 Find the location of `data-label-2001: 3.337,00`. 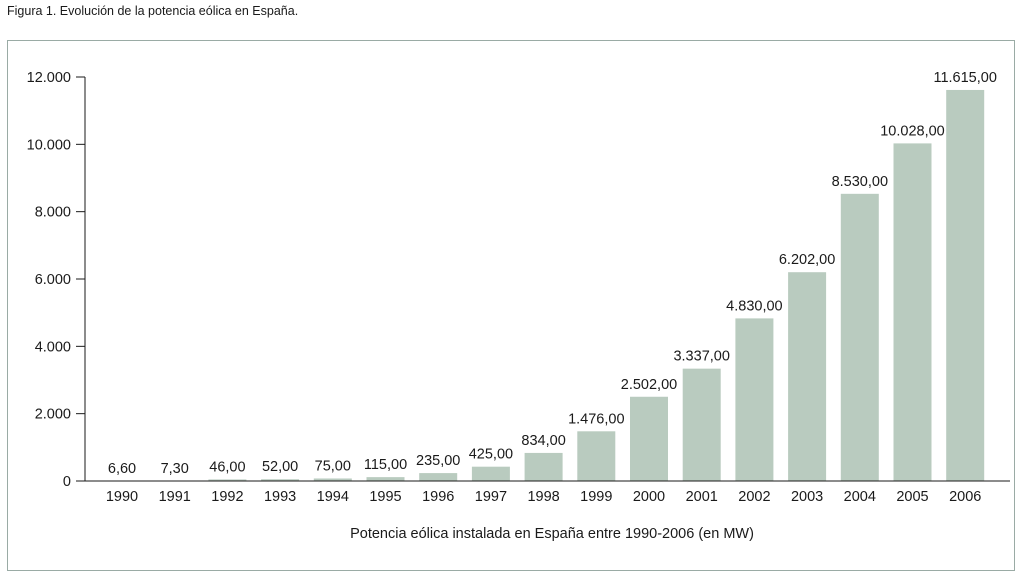

data-label-2001: 3.337,00 is located at coordinates (701, 357).